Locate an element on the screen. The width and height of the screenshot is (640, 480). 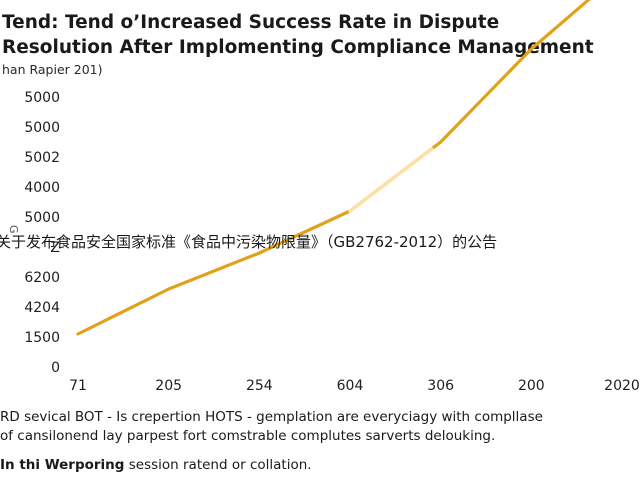
y-tick-label: 6200 is located at coordinates (42, 278).